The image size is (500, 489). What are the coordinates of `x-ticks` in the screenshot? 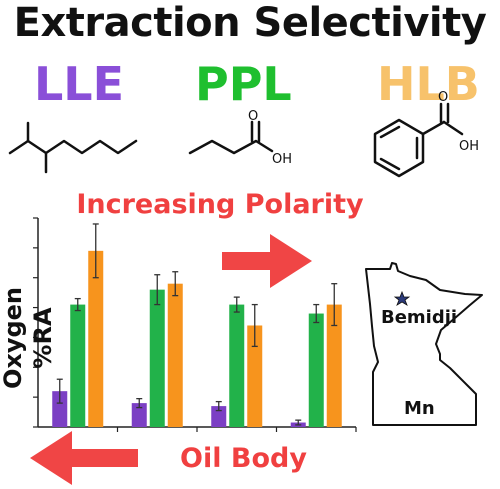 It's located at (236, 429).